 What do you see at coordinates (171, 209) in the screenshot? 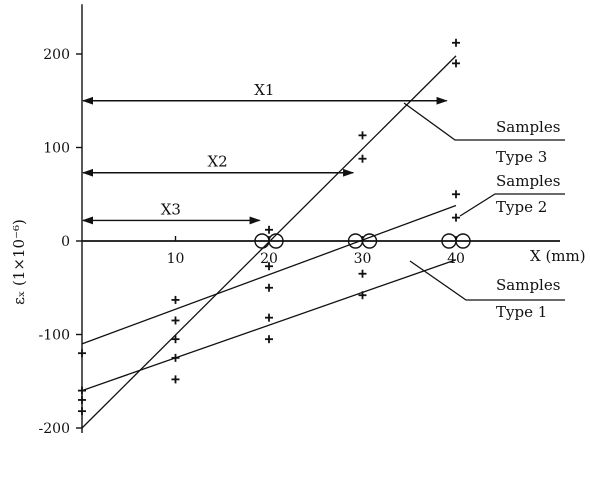
I see `dimension-label: X3` at bounding box center [171, 209].